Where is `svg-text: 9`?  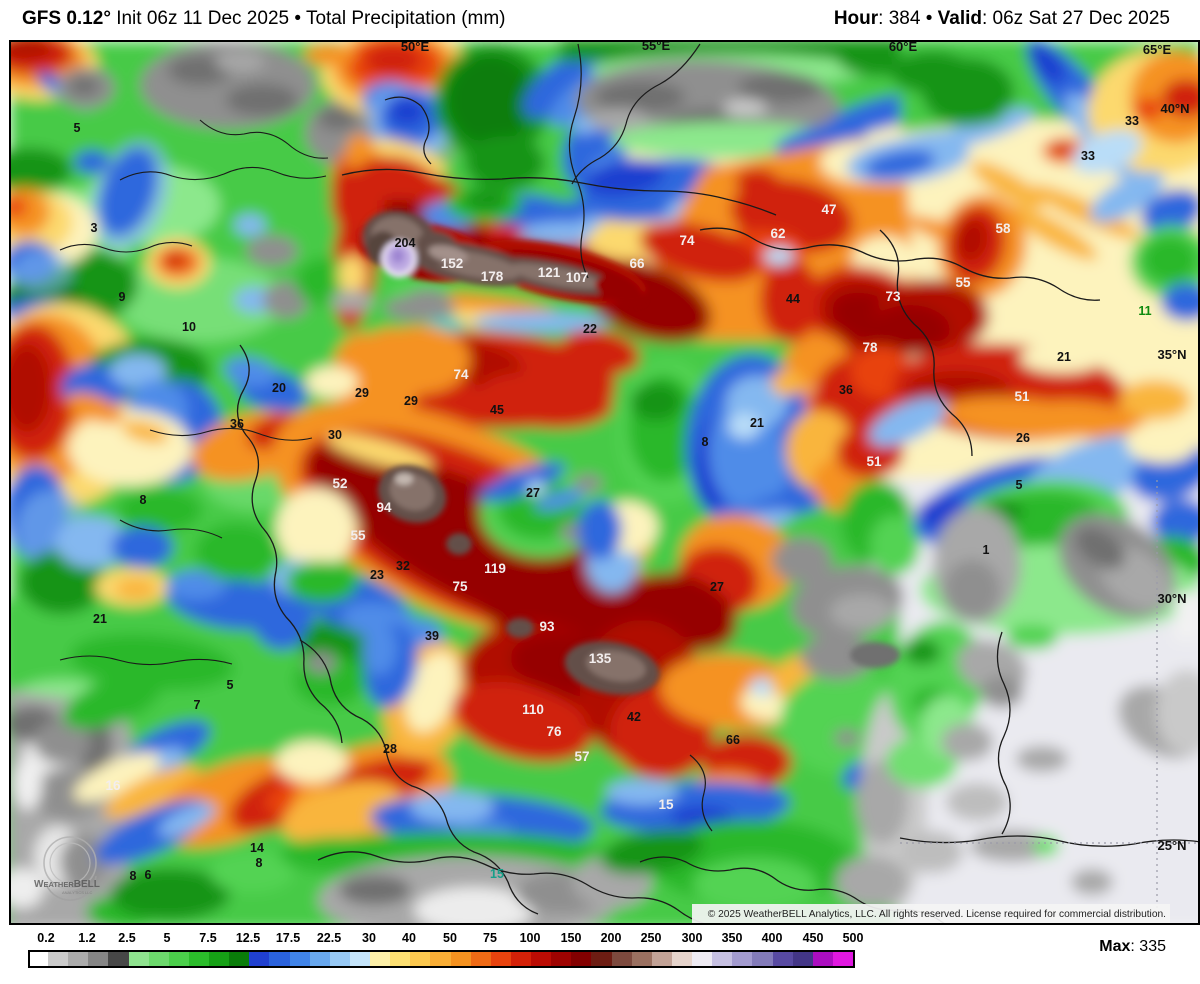
svg-text: 9 is located at coordinates (122, 297).